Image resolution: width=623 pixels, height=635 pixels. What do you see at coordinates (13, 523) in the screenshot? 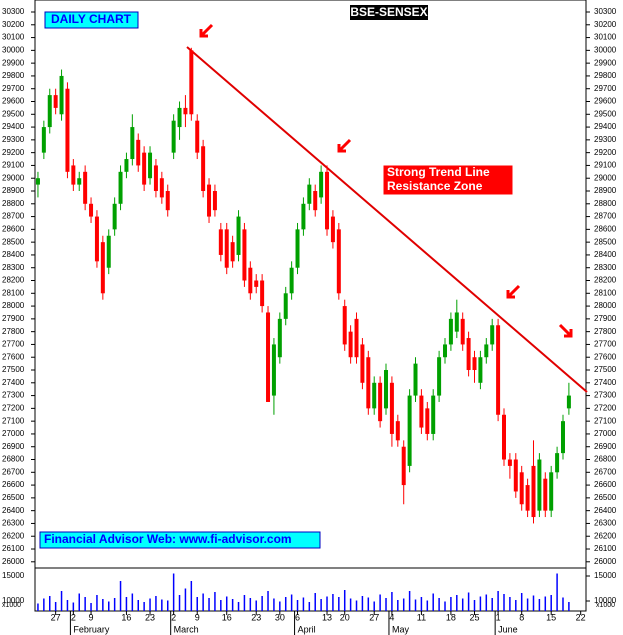
I see `y-tick-label: 26300` at bounding box center [13, 523].